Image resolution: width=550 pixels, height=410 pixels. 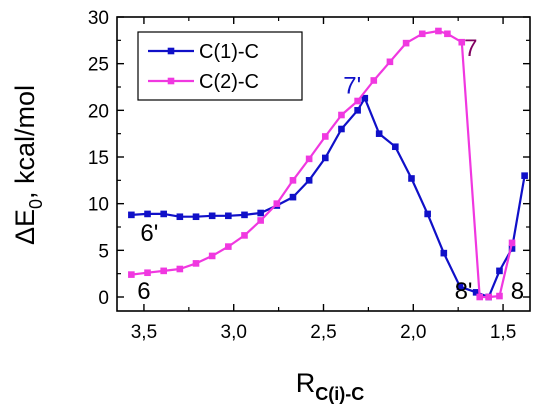 I want to click on x-tick-label: 2,5, so click(x=323, y=332).